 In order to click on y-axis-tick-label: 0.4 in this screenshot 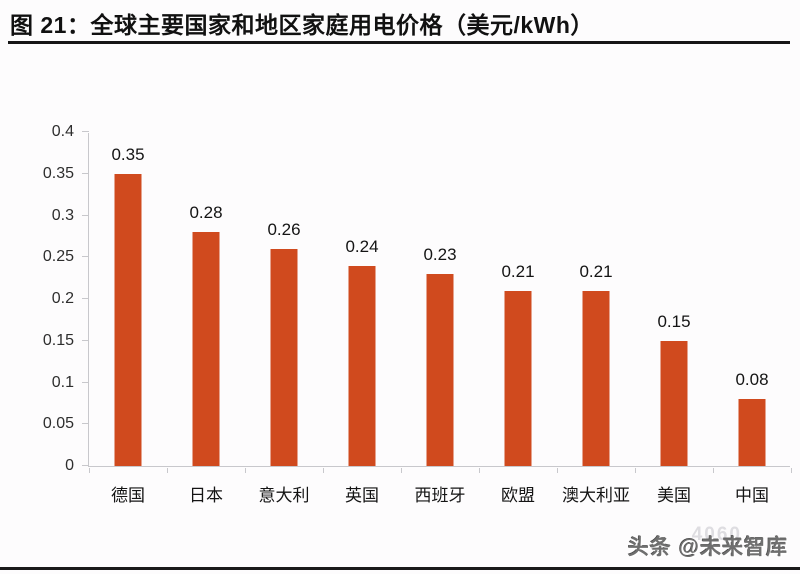, I will do `click(62, 131)`.